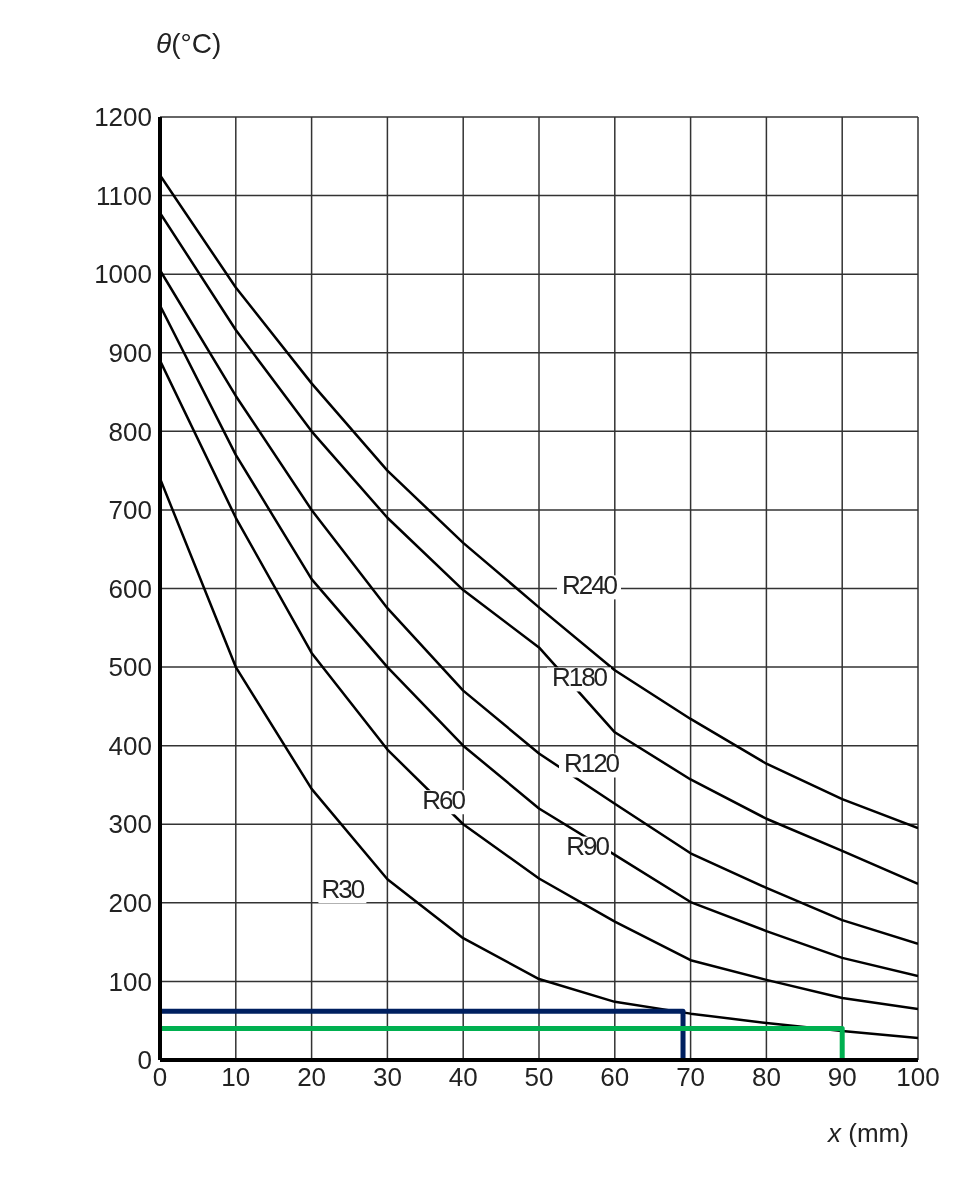  Describe the element at coordinates (124, 195) in the screenshot. I see `y-tick-label: 1100` at that location.